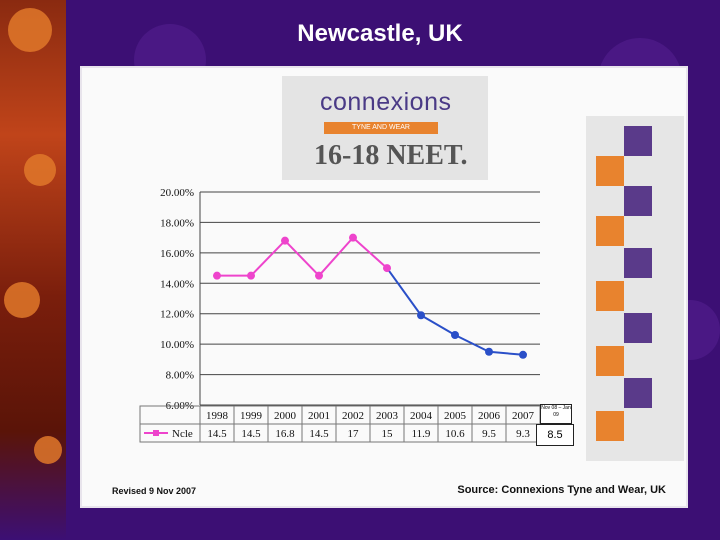  I want to click on data-table-value: 10.6, so click(455, 434).